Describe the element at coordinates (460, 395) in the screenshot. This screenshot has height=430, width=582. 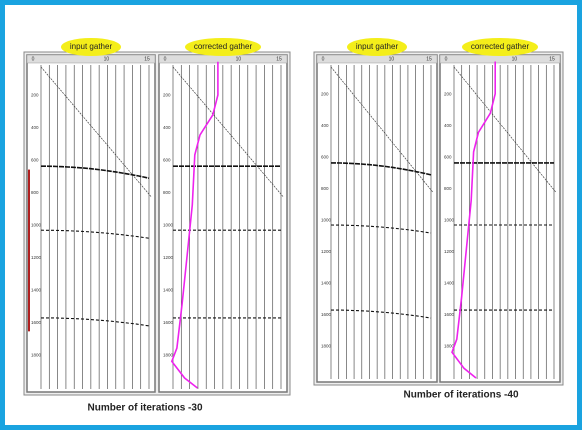
I see `caption: Number of iterations -40` at that location.